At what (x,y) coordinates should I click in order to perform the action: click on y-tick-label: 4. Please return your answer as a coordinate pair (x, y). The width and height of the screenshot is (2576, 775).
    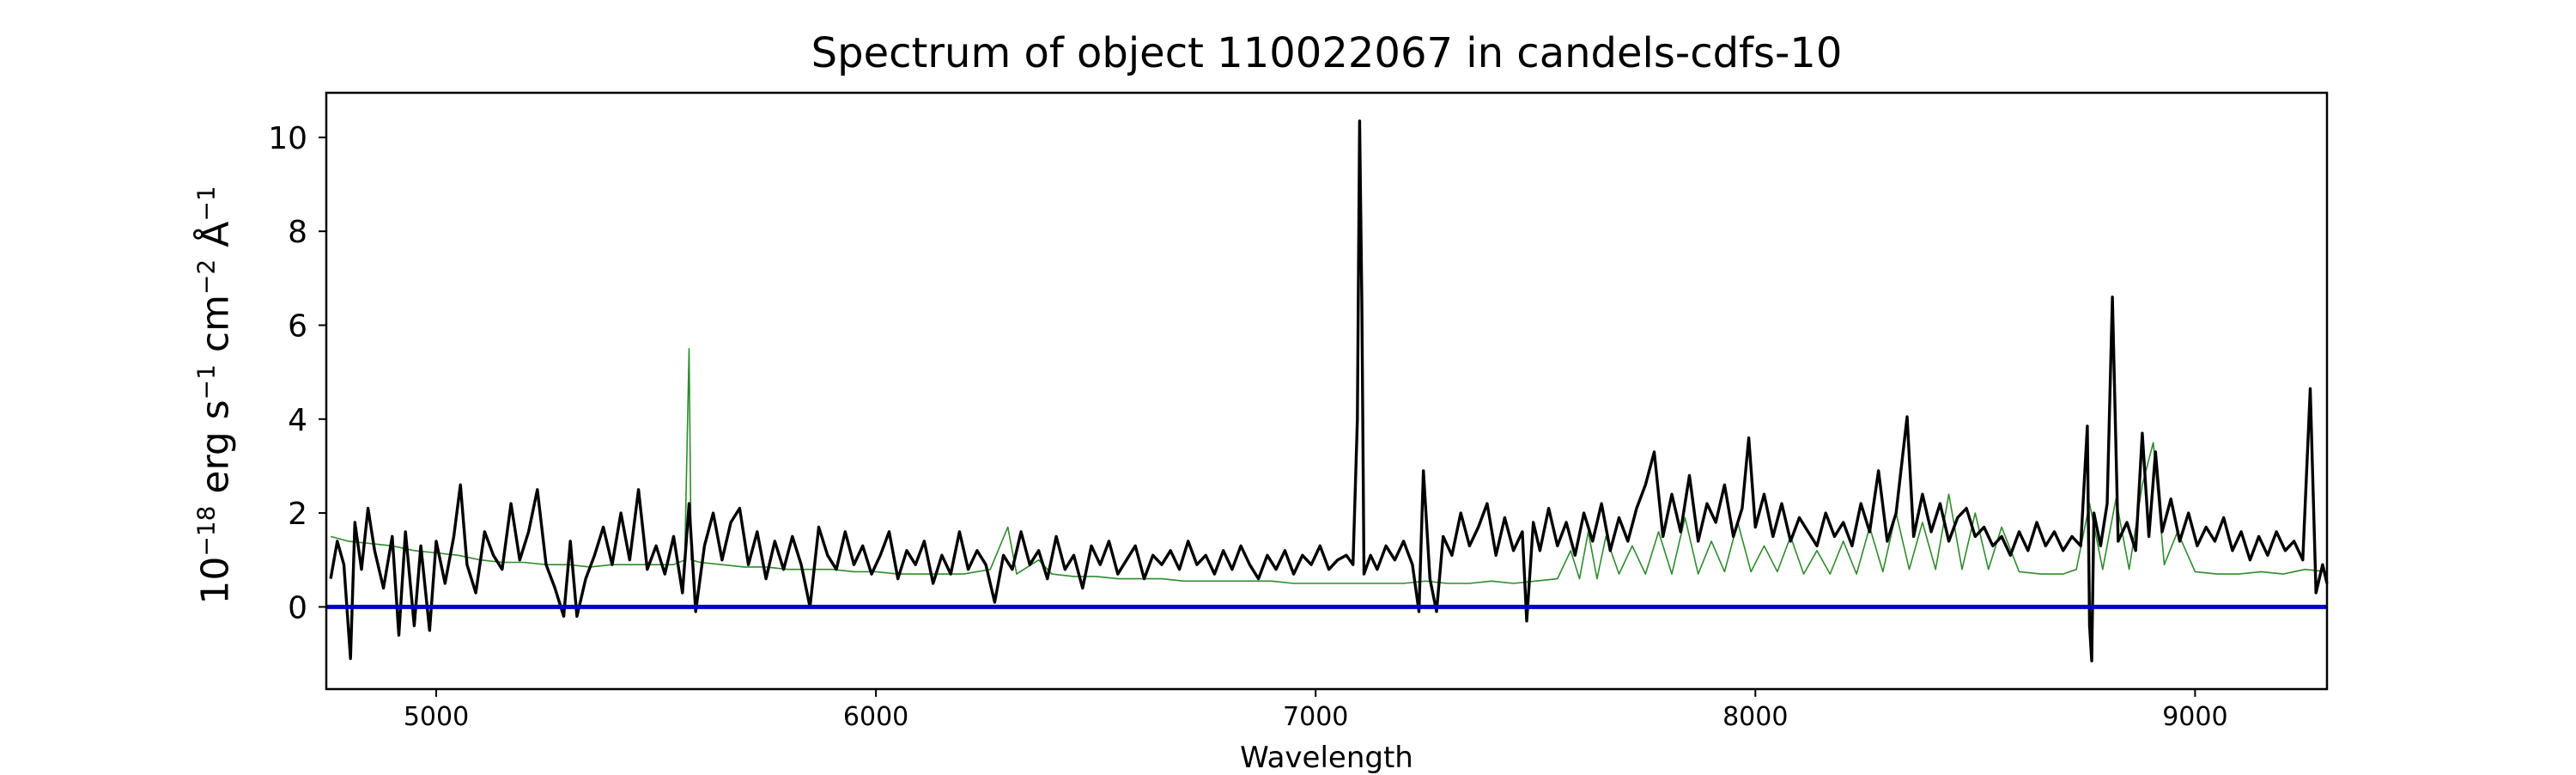
    Looking at the image, I should click on (297, 420).